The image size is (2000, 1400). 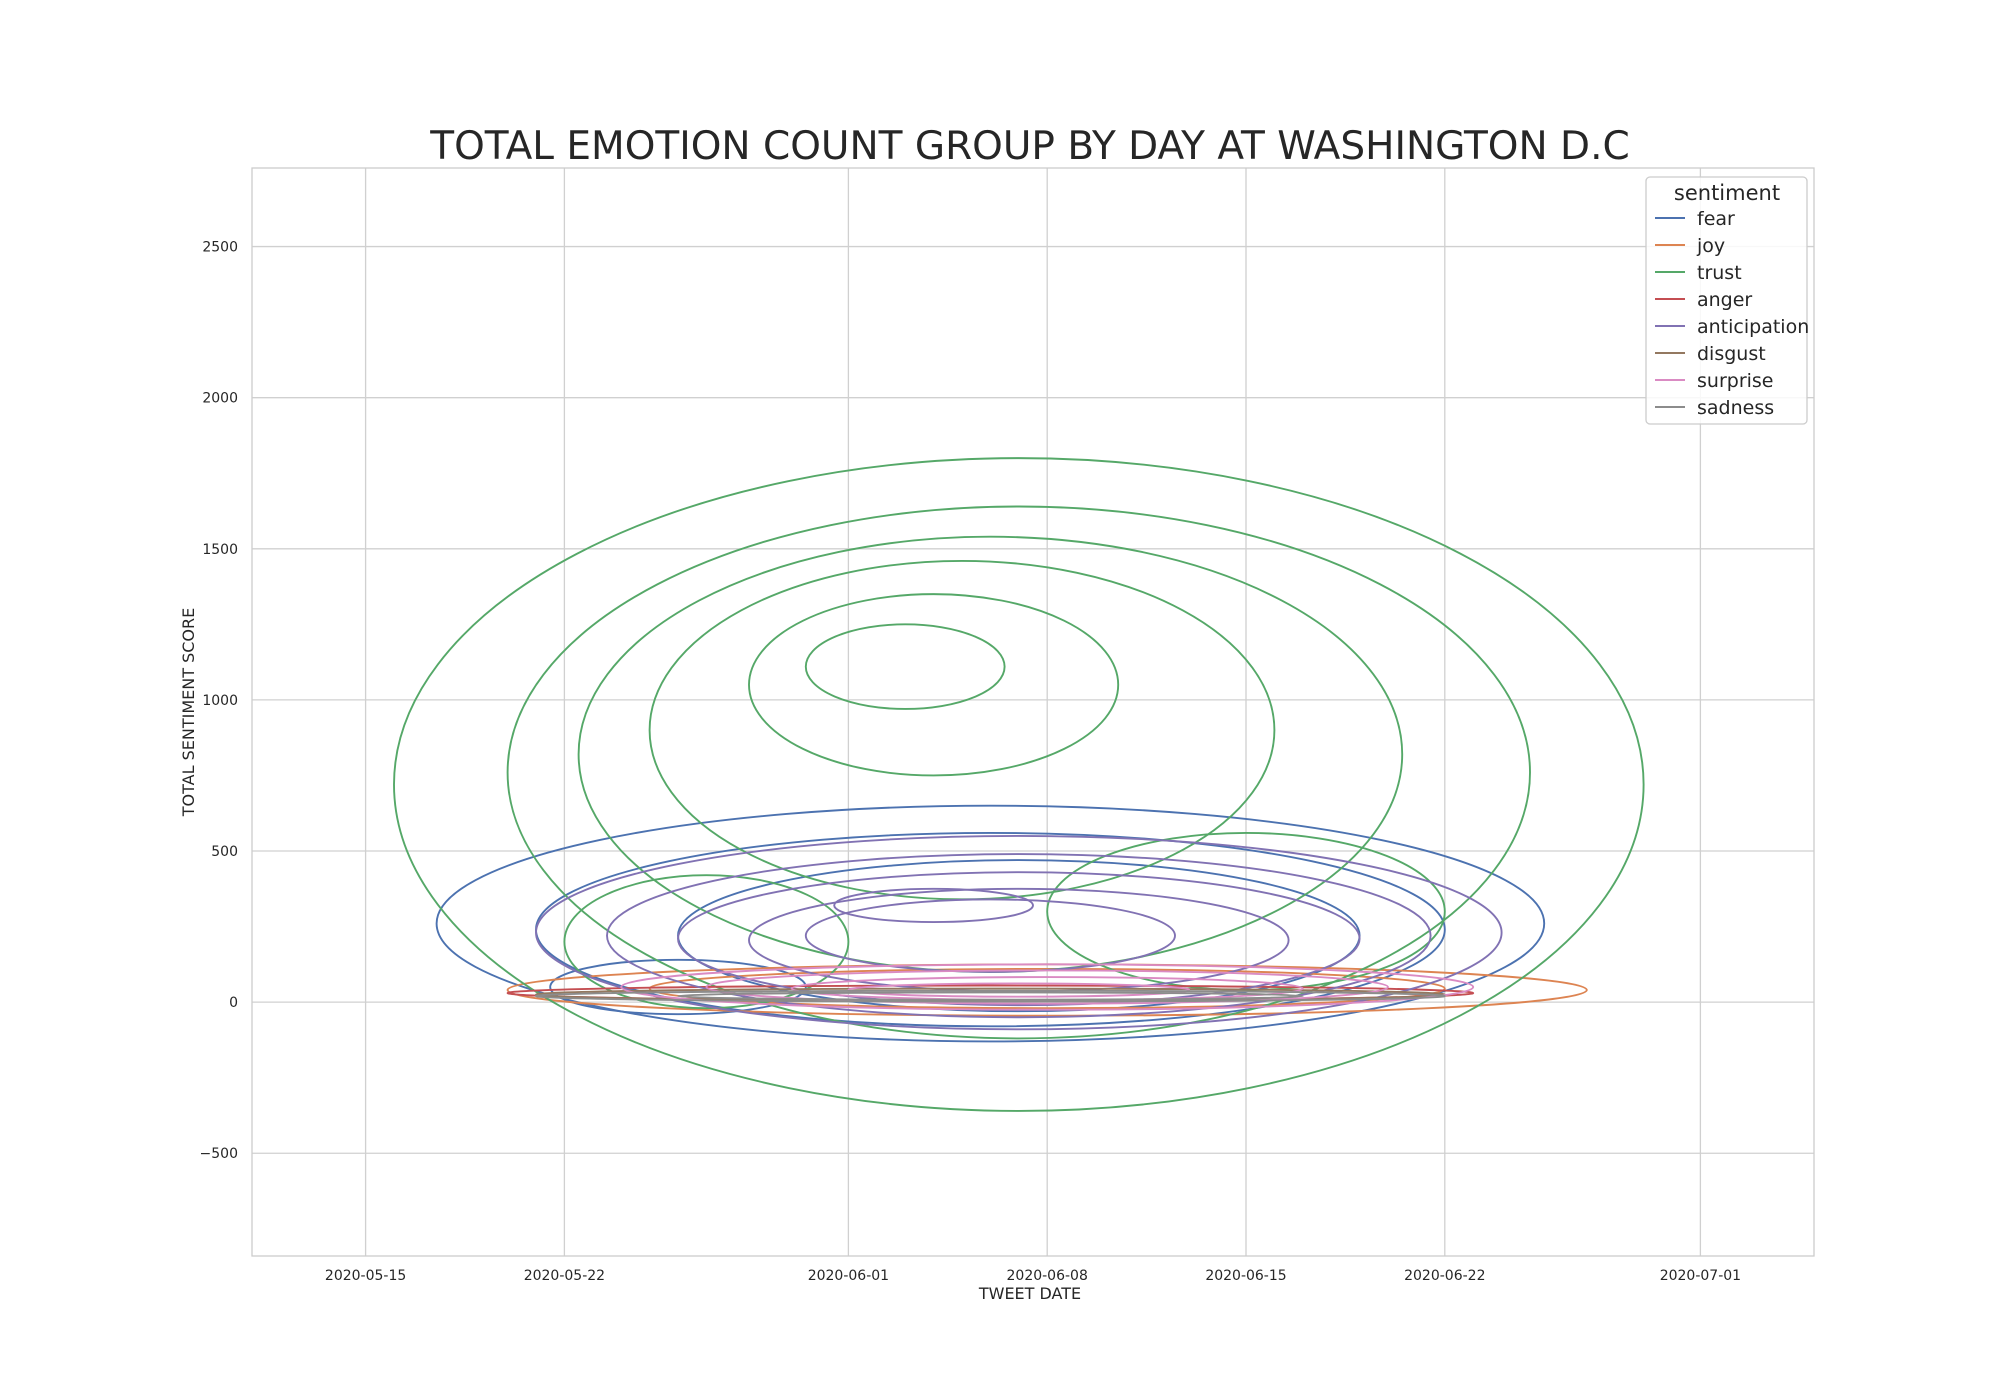 I want to click on anger-legend-label: anger, so click(x=1724, y=300).